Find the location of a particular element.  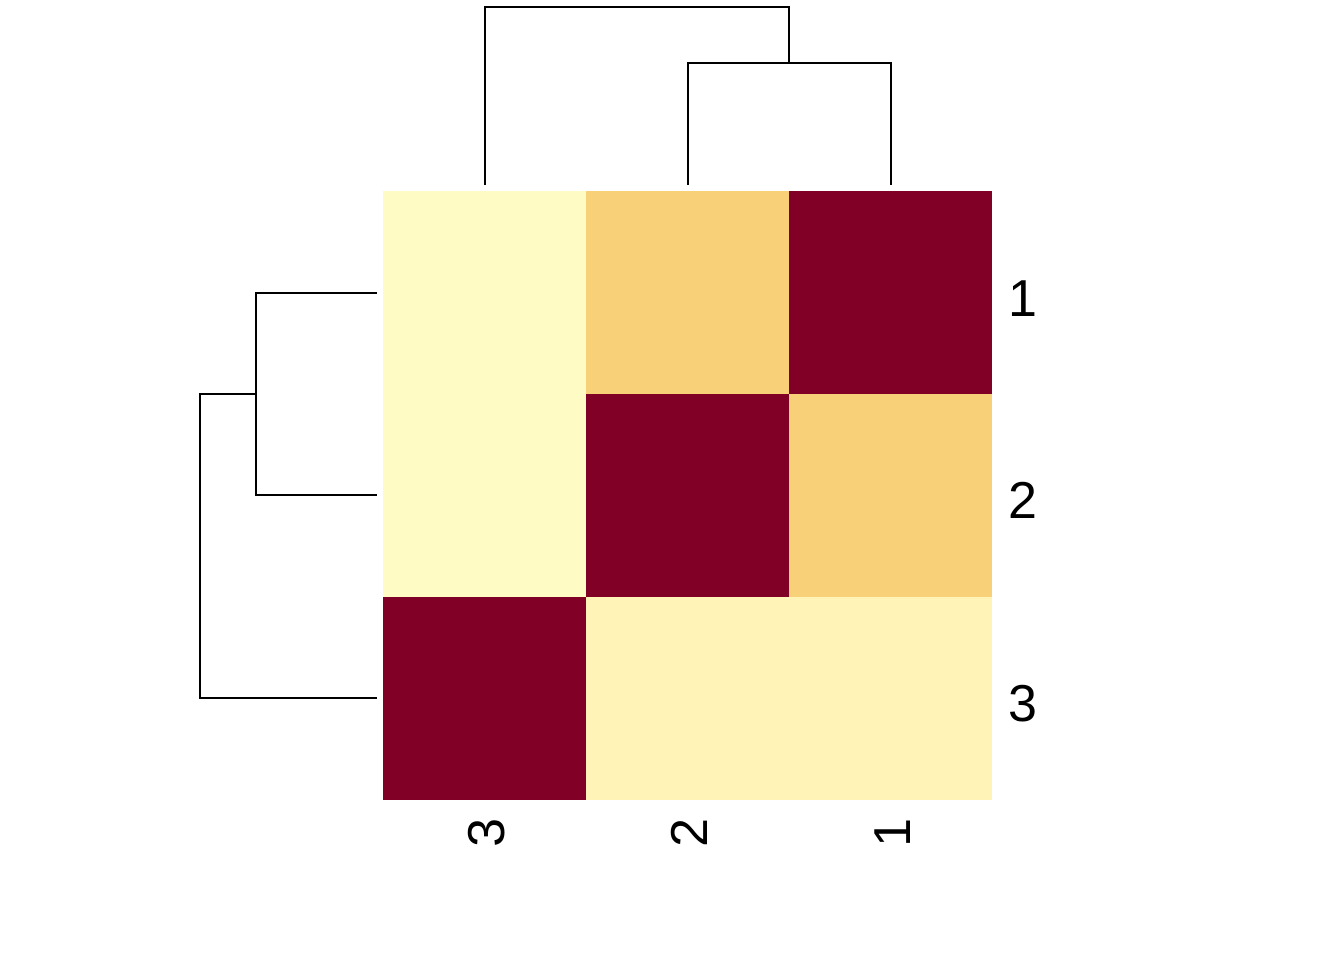

column-labels: 3 2 1 is located at coordinates (690, 832).